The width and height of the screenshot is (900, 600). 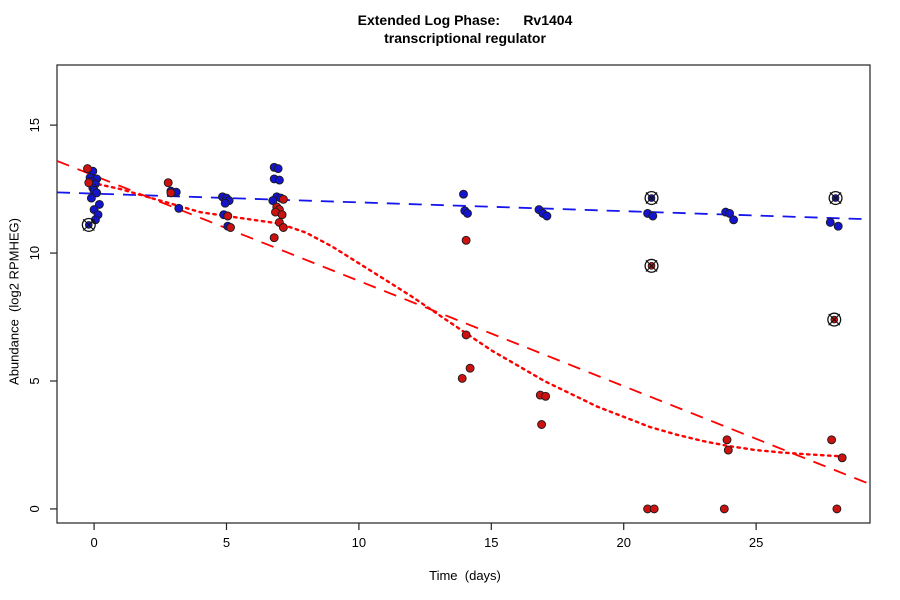 What do you see at coordinates (465, 38) in the screenshot?
I see `chart-title-line2: transcriptional regulator` at bounding box center [465, 38].